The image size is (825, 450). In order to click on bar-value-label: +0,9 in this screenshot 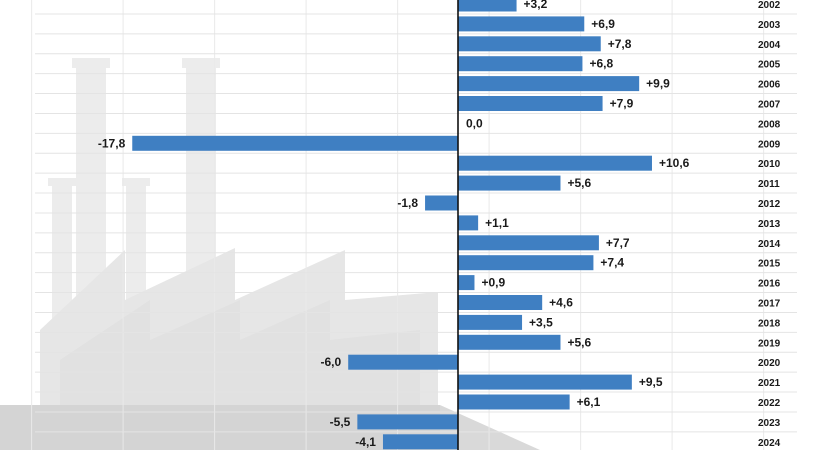, I will do `click(493, 283)`.